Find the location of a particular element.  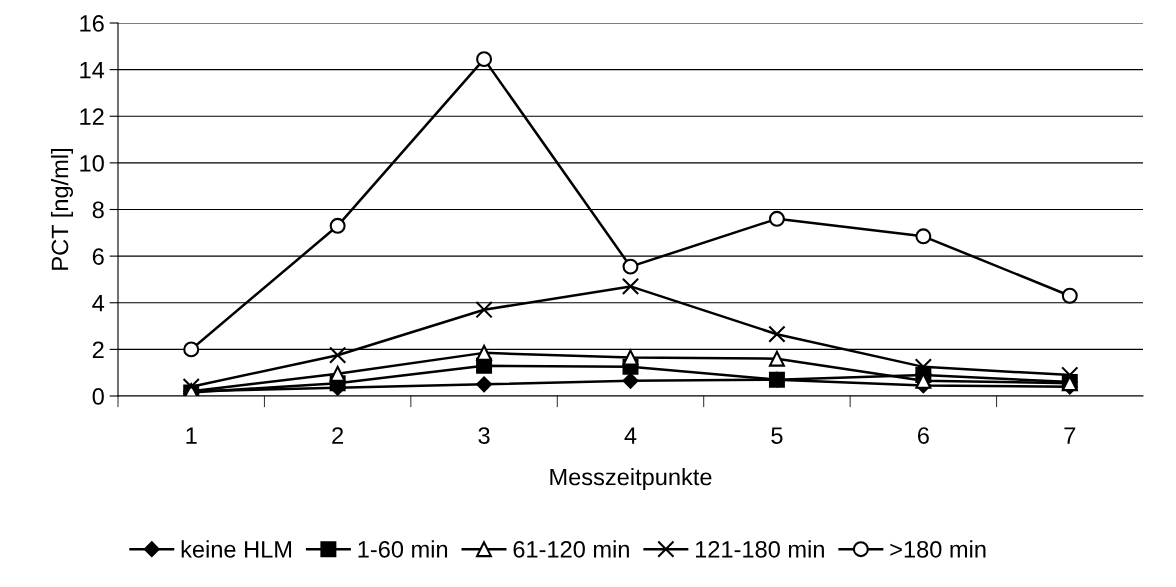

x-axis-title: Messzeitpunkte is located at coordinates (631, 479).